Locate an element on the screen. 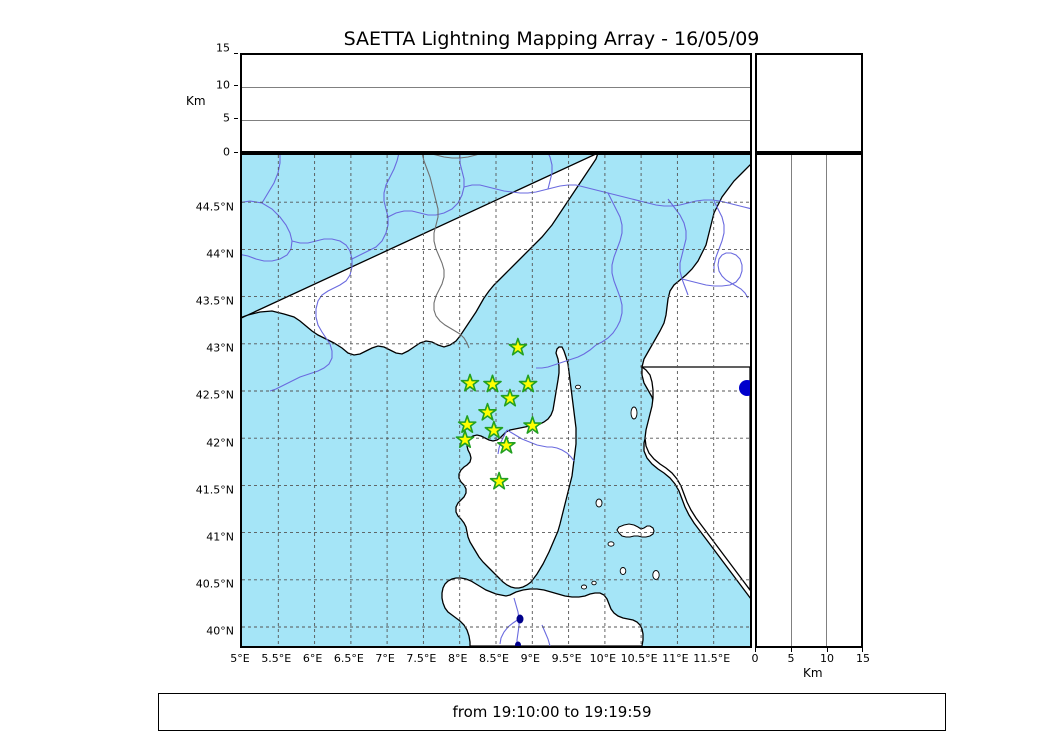  tick-map-lat-42.5: 42.5°N is located at coordinates (214, 395).